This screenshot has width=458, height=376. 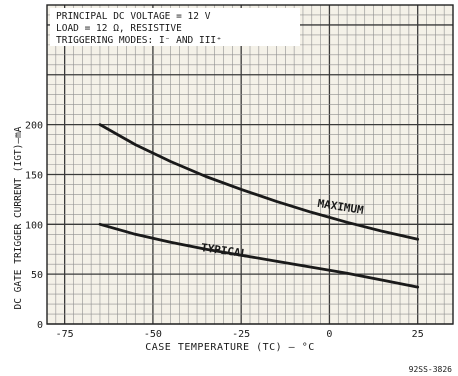 What do you see at coordinates (37, 275) in the screenshot?
I see `y-tick-label: 50` at bounding box center [37, 275].